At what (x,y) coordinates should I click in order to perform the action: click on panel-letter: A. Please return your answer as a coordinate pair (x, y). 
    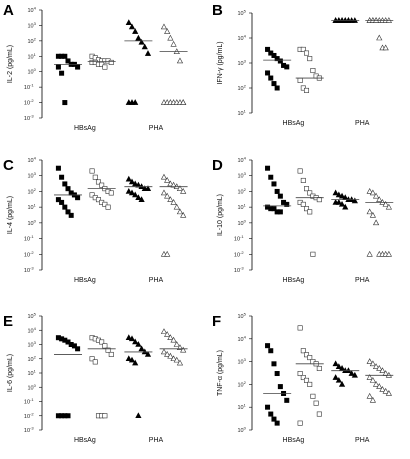
    Looking at the image, I should click on (8, 10).